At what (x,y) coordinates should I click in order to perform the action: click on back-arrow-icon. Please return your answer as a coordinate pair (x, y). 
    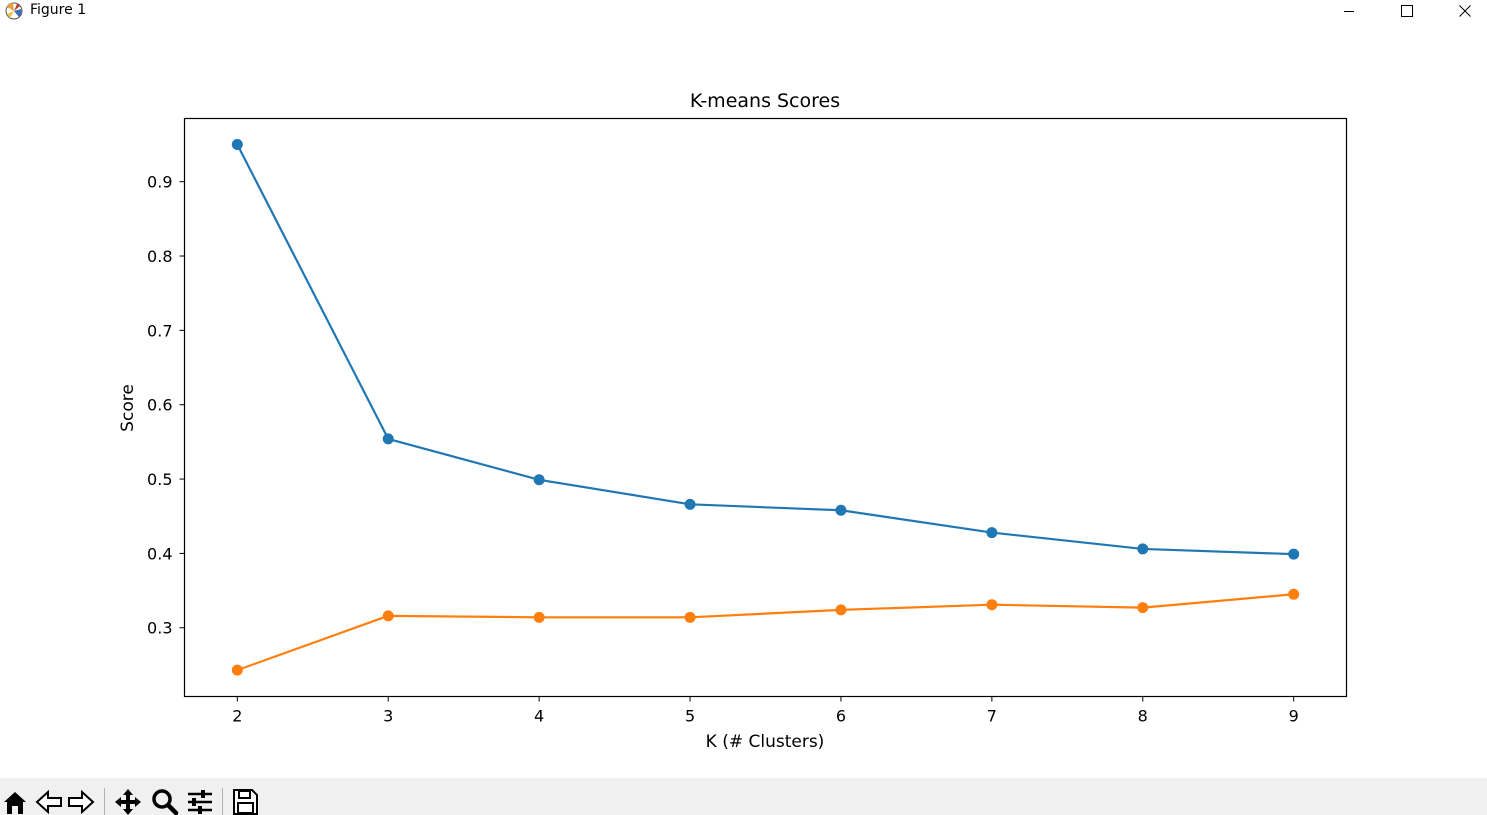
    Looking at the image, I should click on (48, 801).